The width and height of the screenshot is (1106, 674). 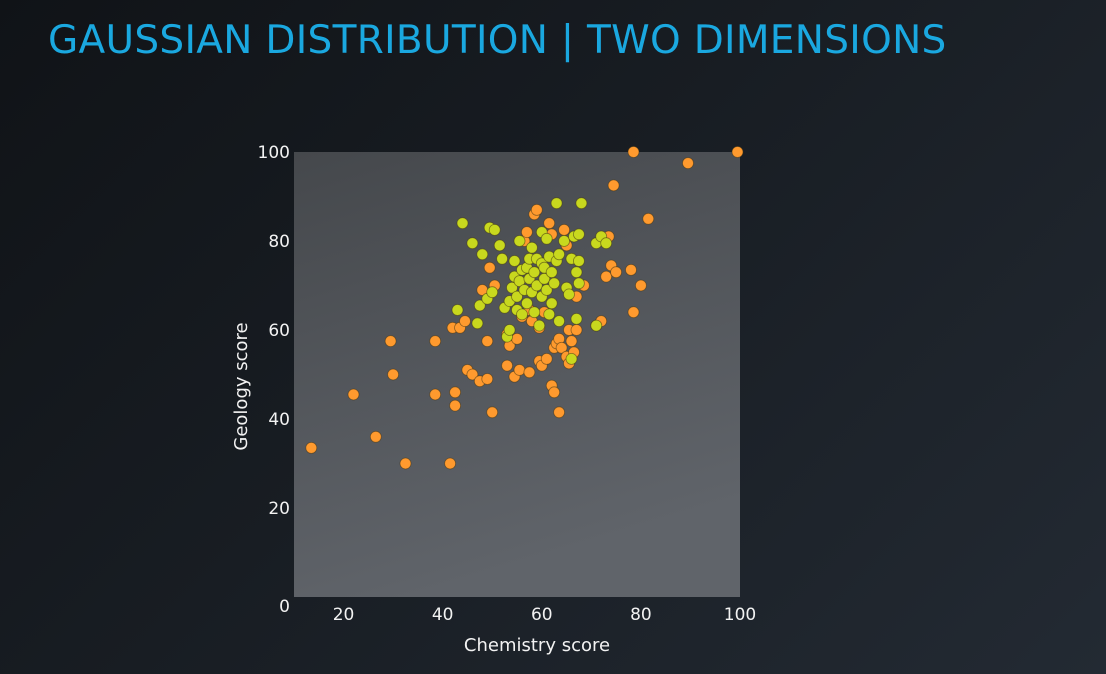 I want to click on y-axis-title: Geology score, so click(x=241, y=386).